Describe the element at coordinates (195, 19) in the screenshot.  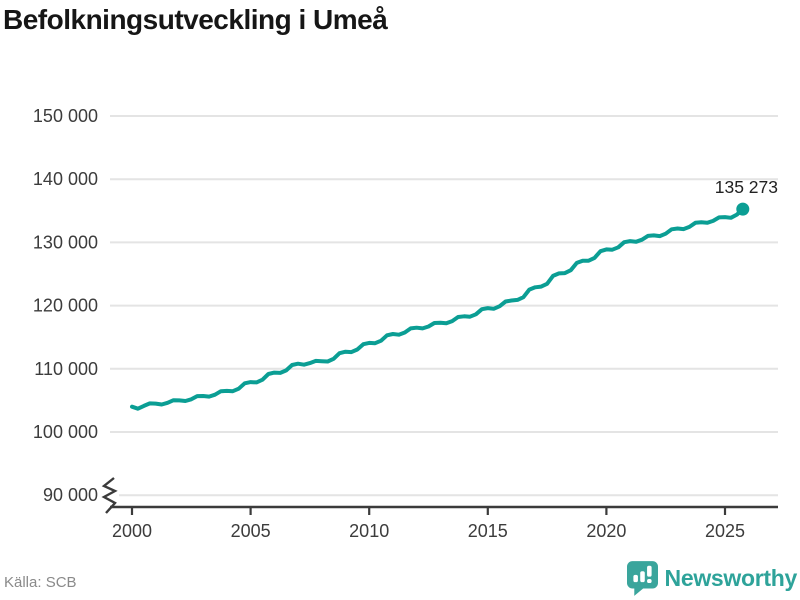
I see `chart-title: Befolkningsutveckling i Umeå` at that location.